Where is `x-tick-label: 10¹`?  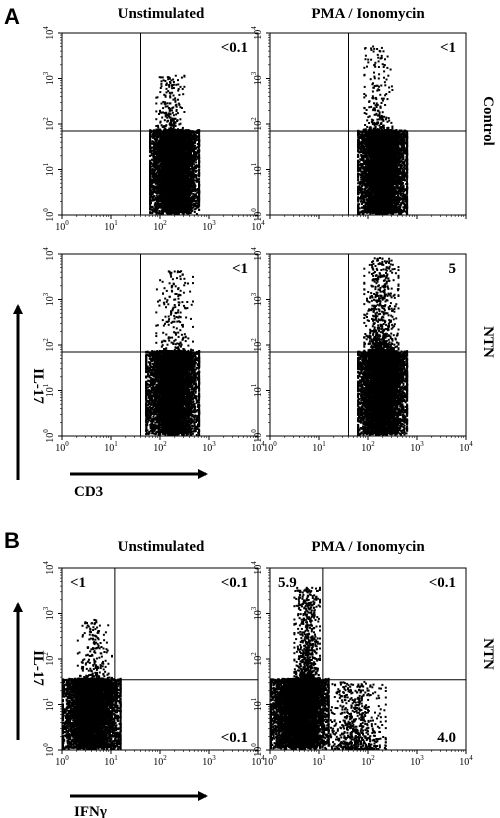 x-tick-label: 10¹ is located at coordinates (111, 226).